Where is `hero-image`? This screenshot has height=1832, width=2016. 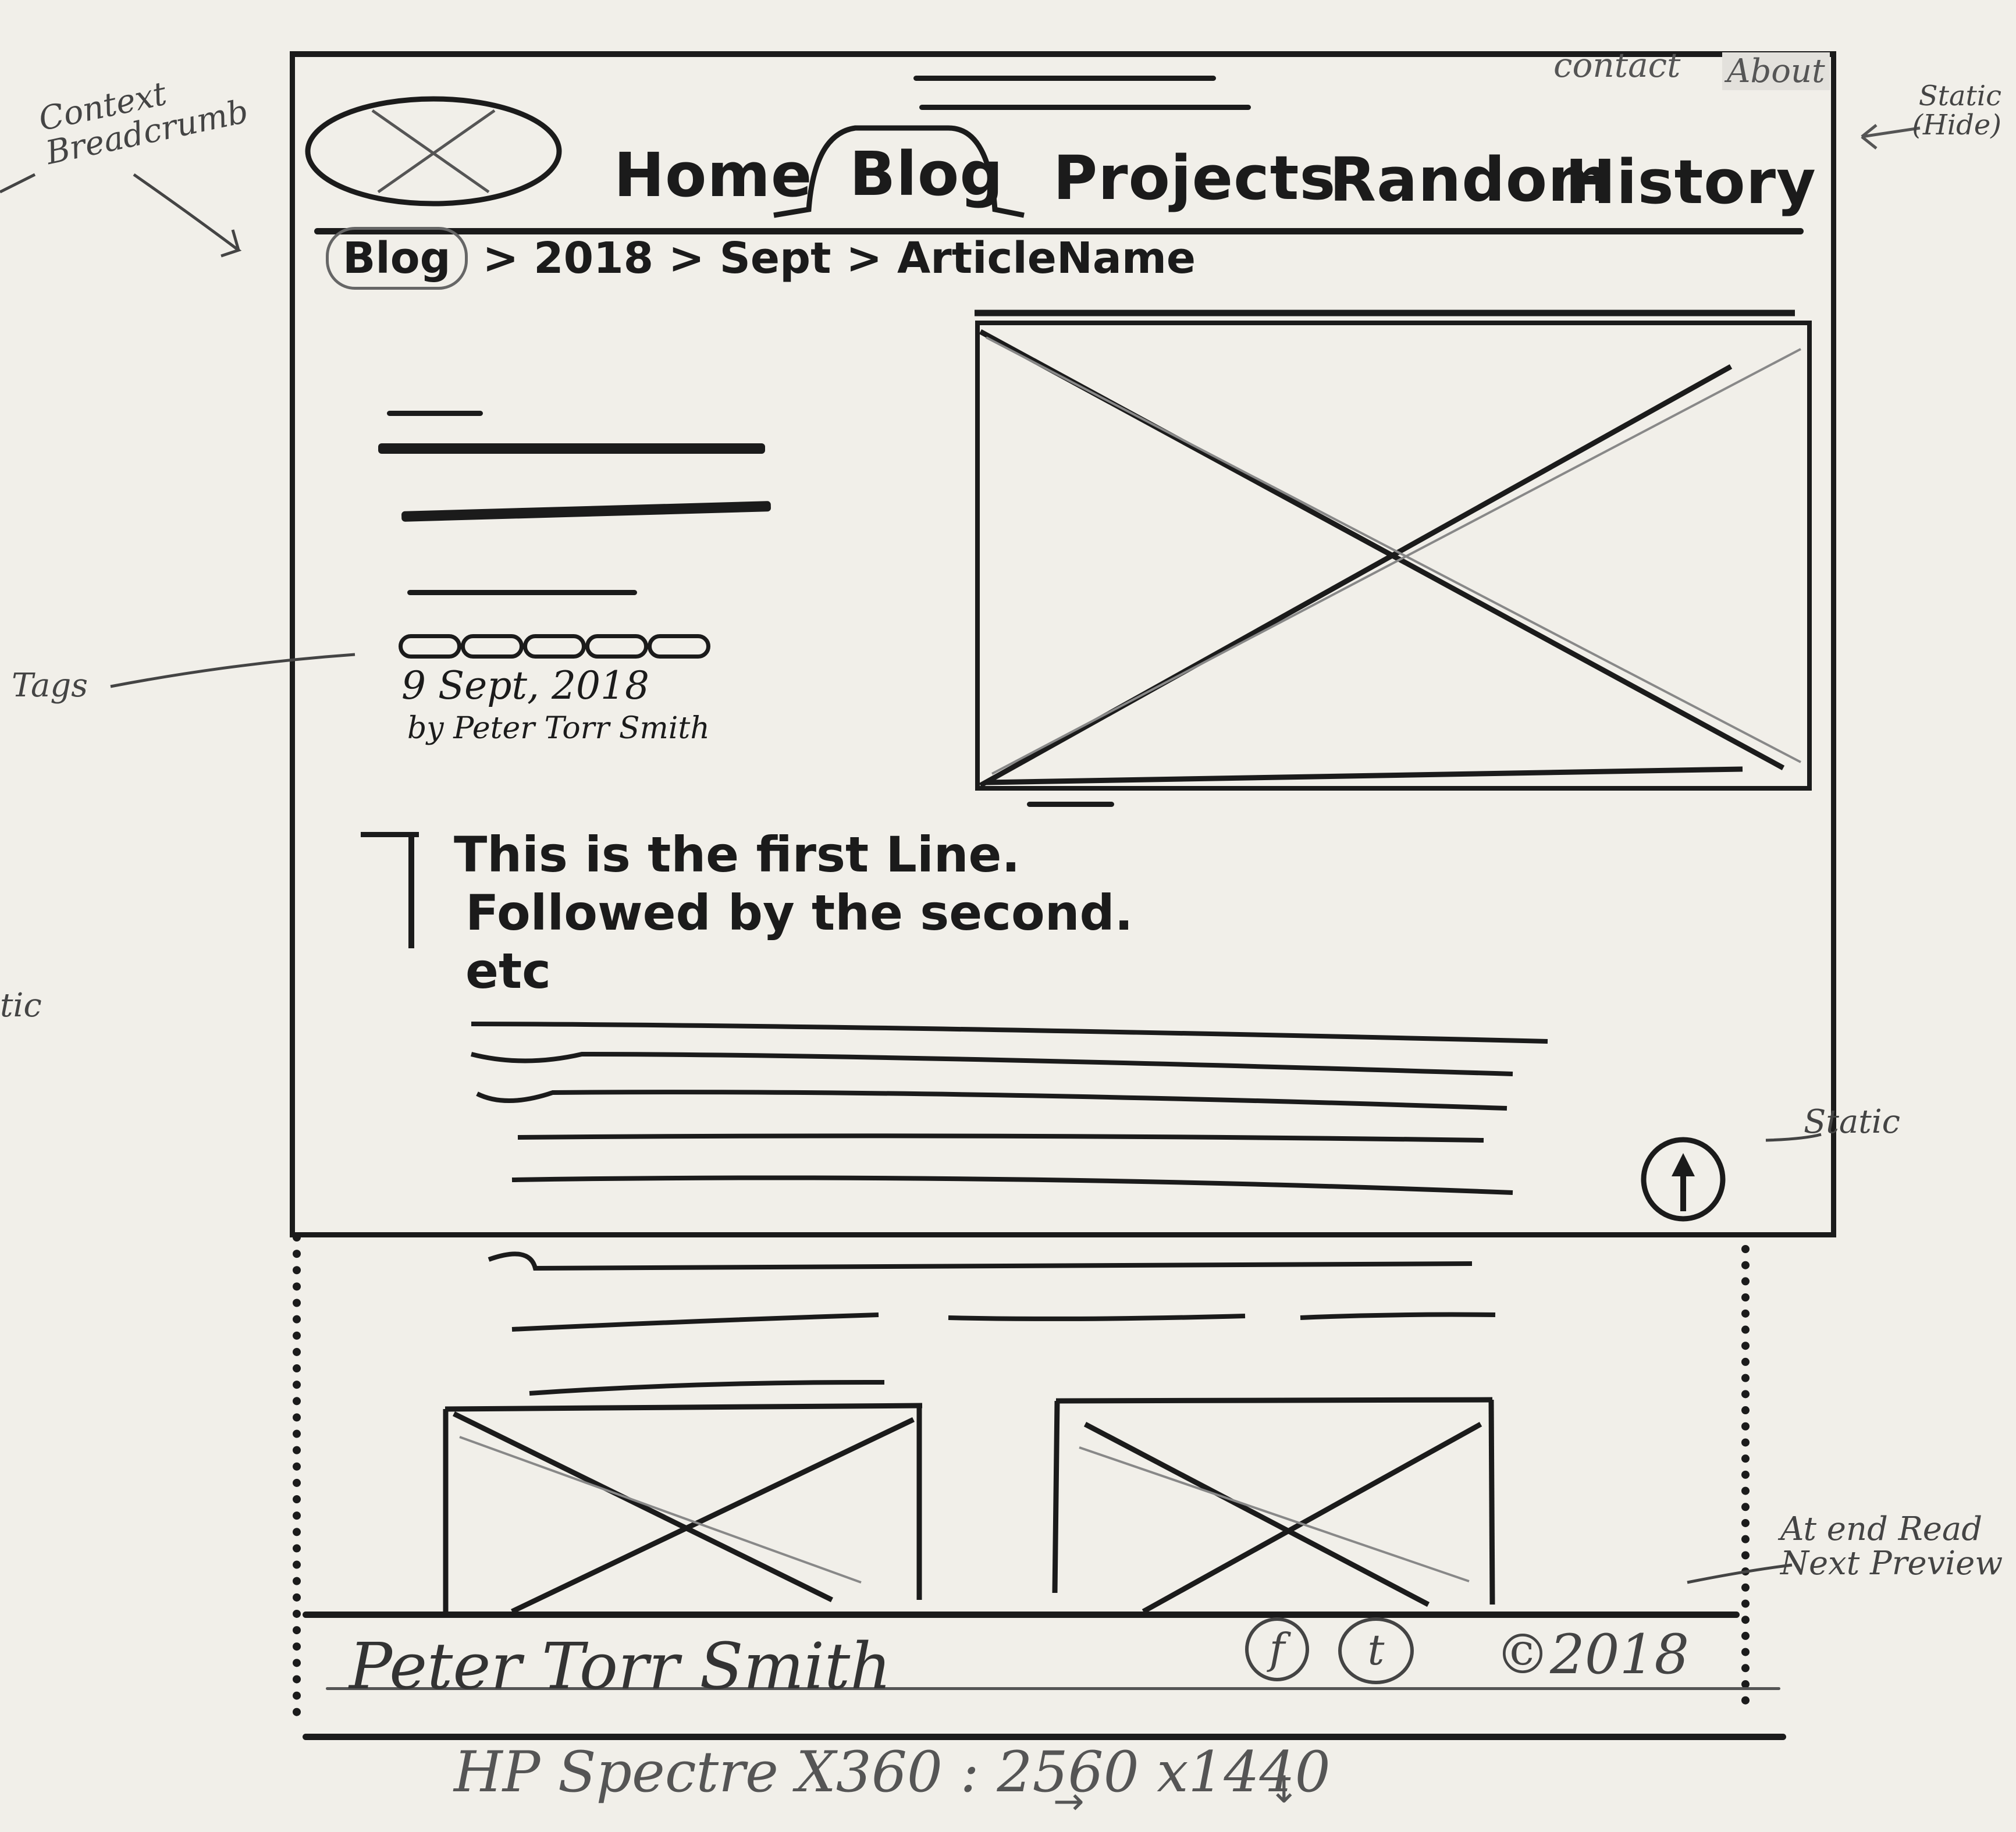 hero-image is located at coordinates (1393, 552).